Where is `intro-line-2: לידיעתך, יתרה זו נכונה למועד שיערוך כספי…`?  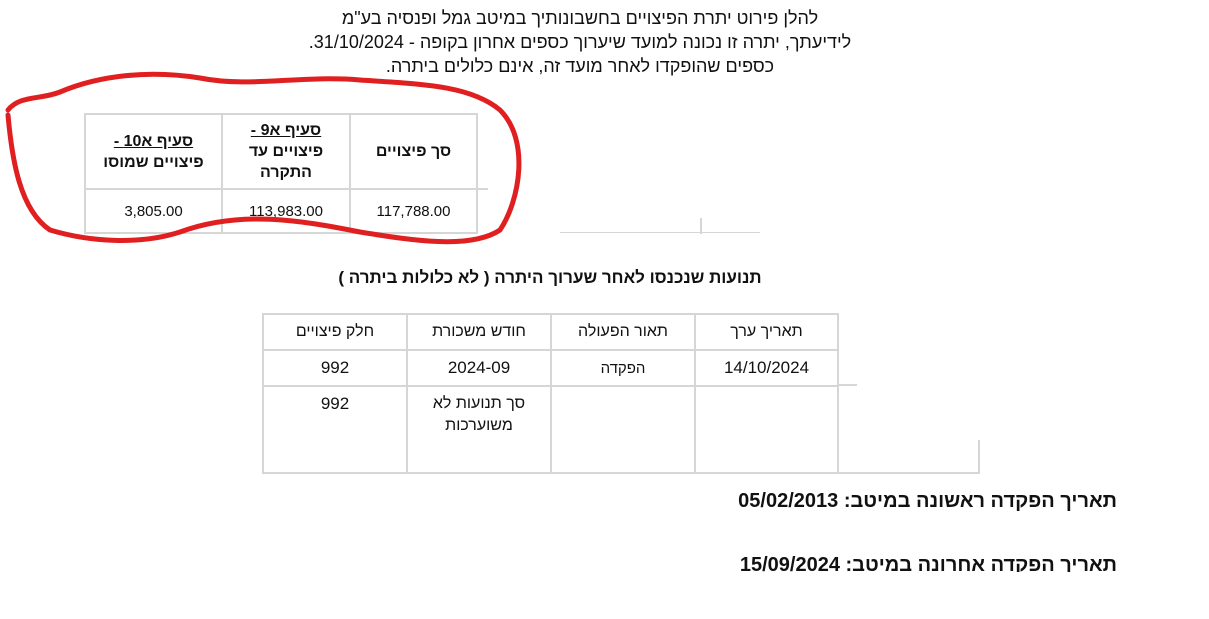 intro-line-2: לידיעתך, יתרה זו נכונה למועד שיערוך כספי… is located at coordinates (580, 42).